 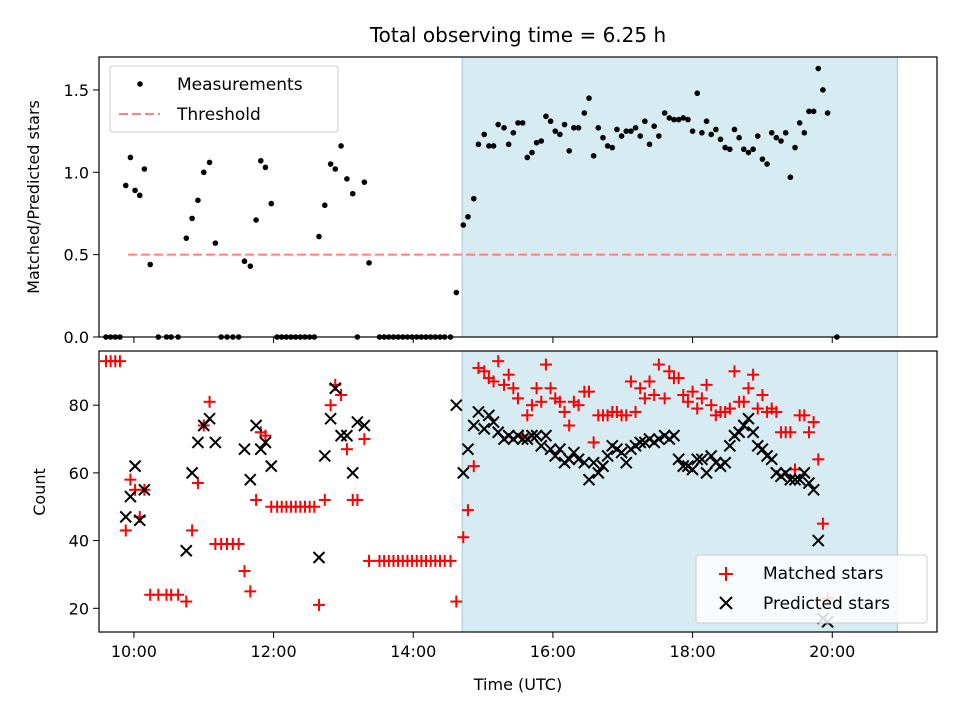 I want to click on x-tick-label: 18:00, so click(x=693, y=651).